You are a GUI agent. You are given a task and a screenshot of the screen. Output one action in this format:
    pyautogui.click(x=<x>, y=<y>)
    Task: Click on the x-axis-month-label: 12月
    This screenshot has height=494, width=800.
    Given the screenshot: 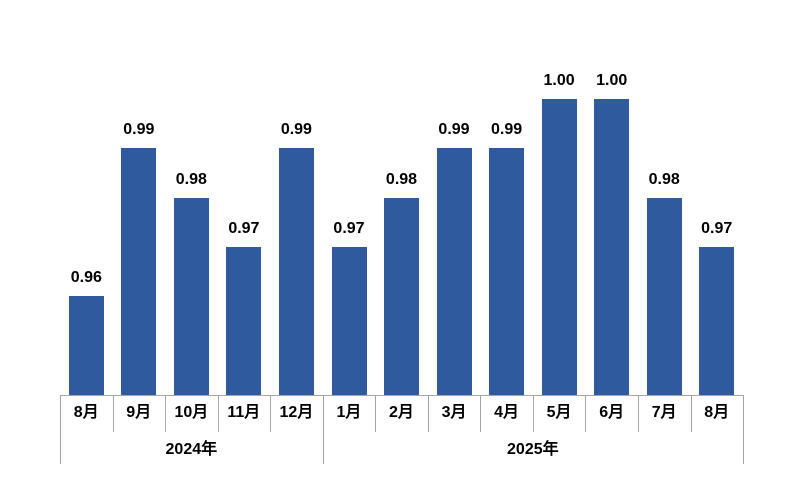 What is the action you would take?
    pyautogui.click(x=296, y=412)
    